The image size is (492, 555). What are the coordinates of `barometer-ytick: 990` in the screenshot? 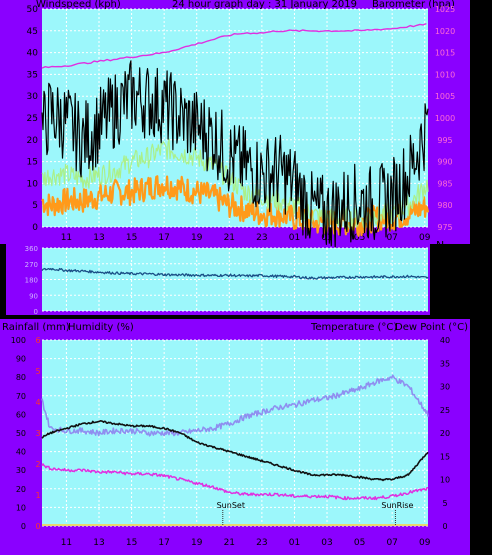 It's located at (444, 162).